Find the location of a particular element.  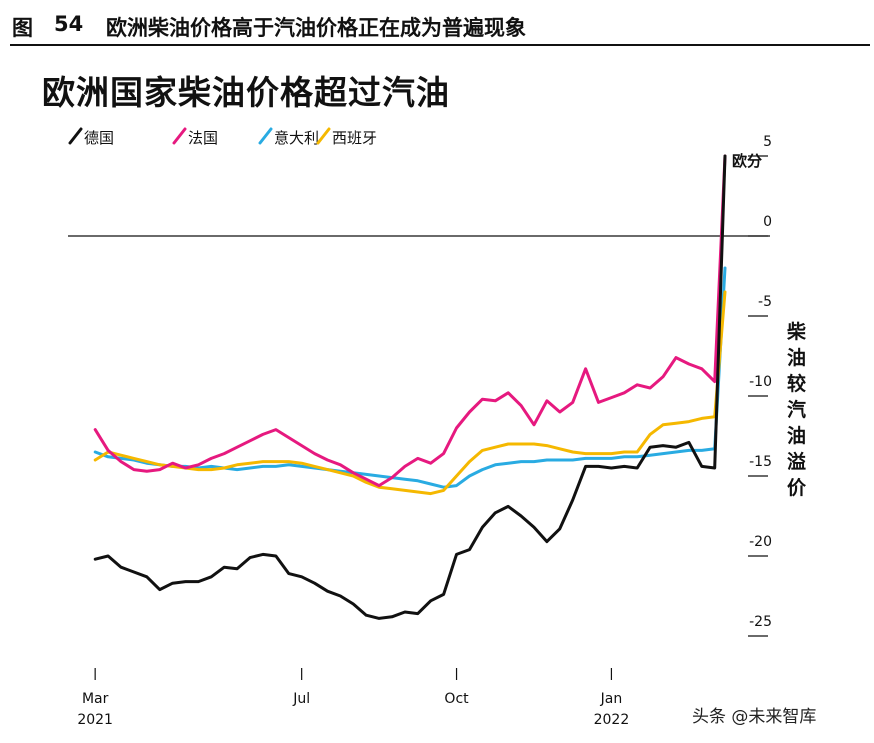

x-tick-sublabel: 2022 is located at coordinates (612, 720).